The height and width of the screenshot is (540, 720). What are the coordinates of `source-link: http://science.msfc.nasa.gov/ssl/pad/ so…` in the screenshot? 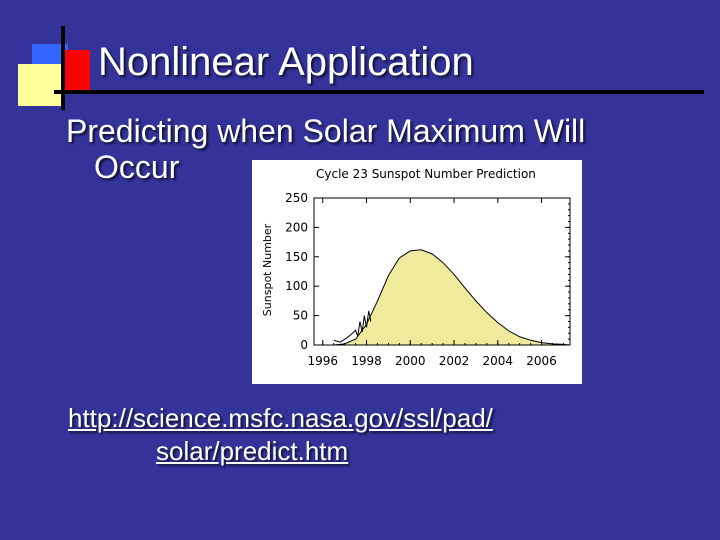 It's located at (280, 434).